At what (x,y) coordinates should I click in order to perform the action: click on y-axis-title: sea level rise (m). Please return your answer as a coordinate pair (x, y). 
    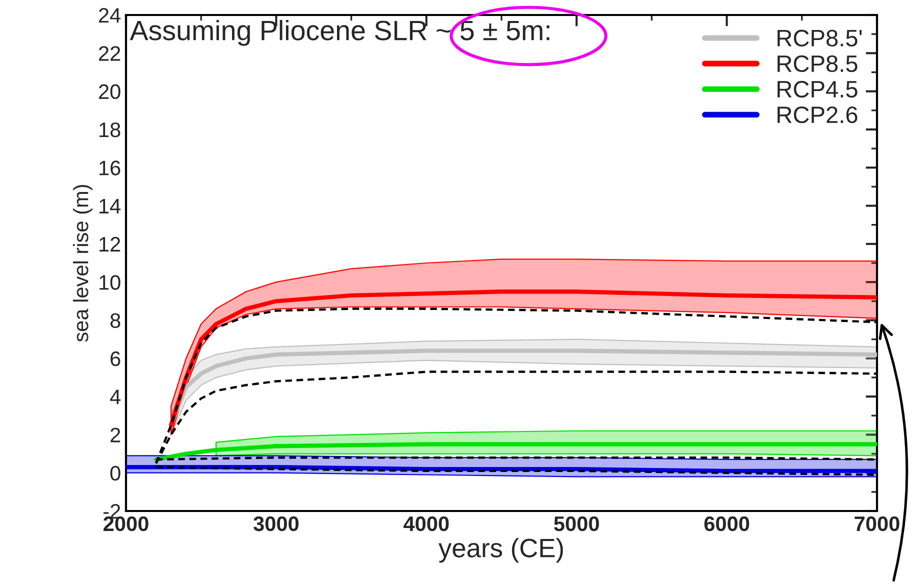
    Looking at the image, I should click on (82, 263).